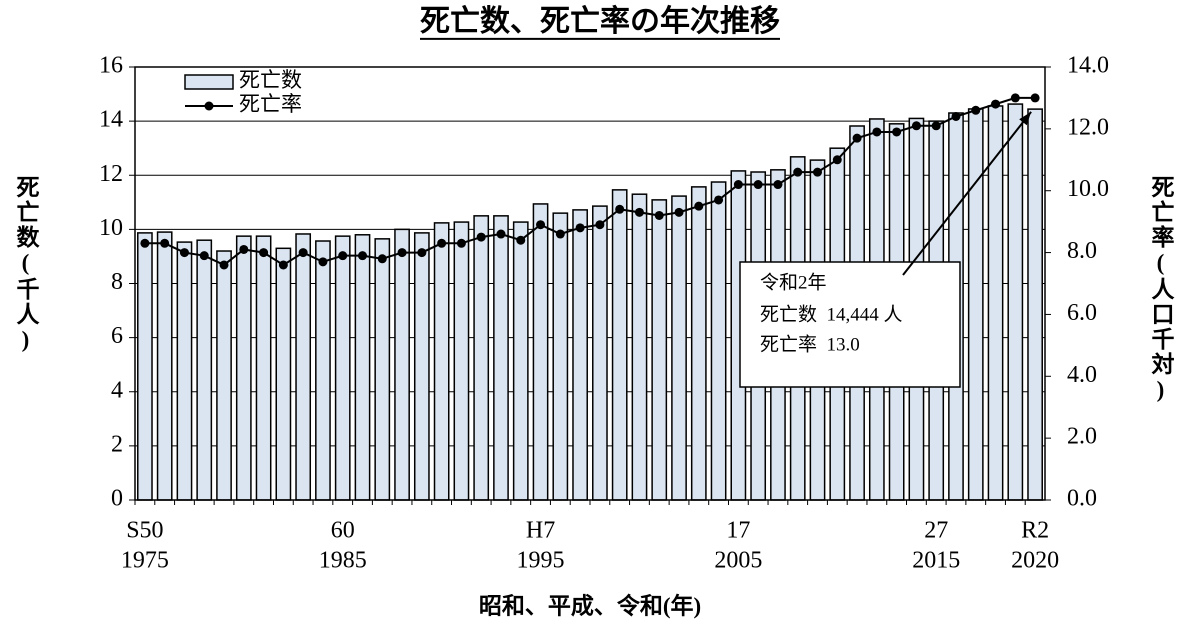 The width and height of the screenshot is (1179, 627). What do you see at coordinates (540, 531) in the screenshot?
I see `x-era-label: H7` at bounding box center [540, 531].